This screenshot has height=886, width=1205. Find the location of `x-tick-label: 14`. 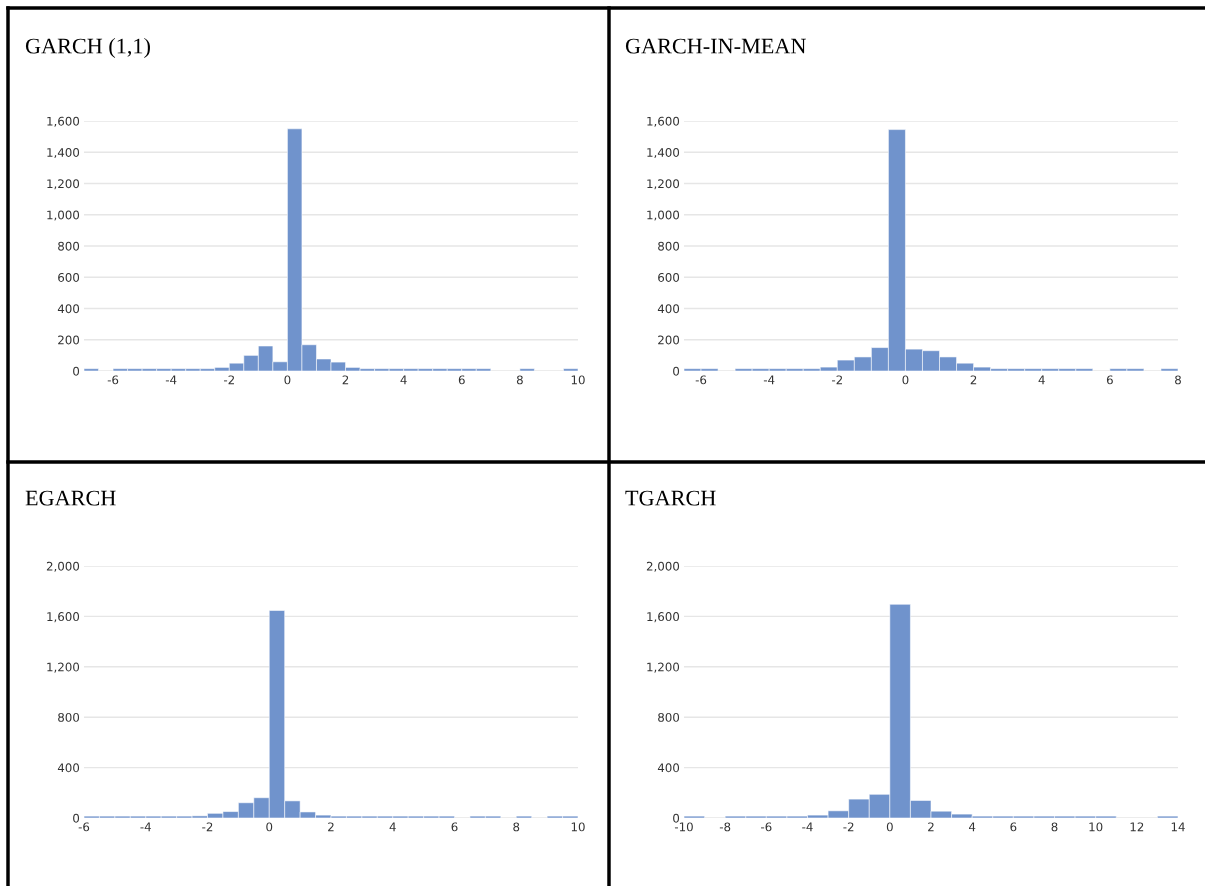

x-tick-label: 14 is located at coordinates (1178, 827).